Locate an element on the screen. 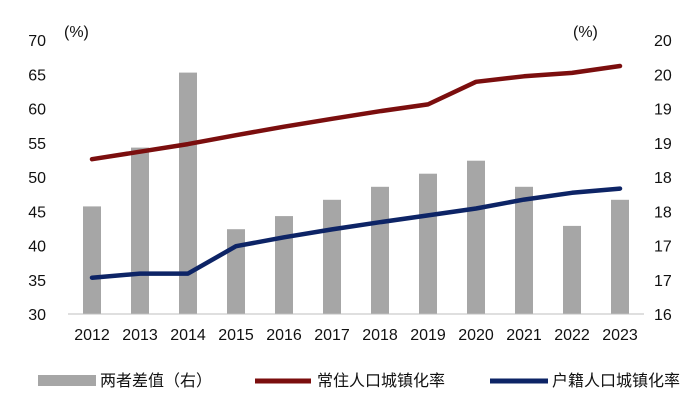 This screenshot has height=406, width=700. legend-label-gap: 两者差值（右） is located at coordinates (156, 380).